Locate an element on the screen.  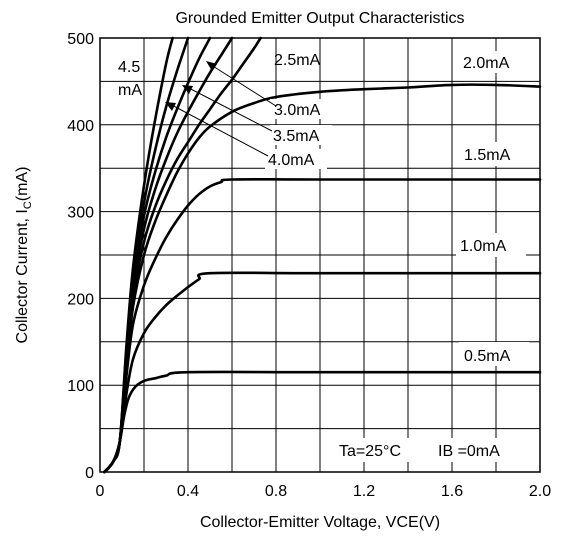
label-3-5: 3.5mA is located at coordinates (296, 136).